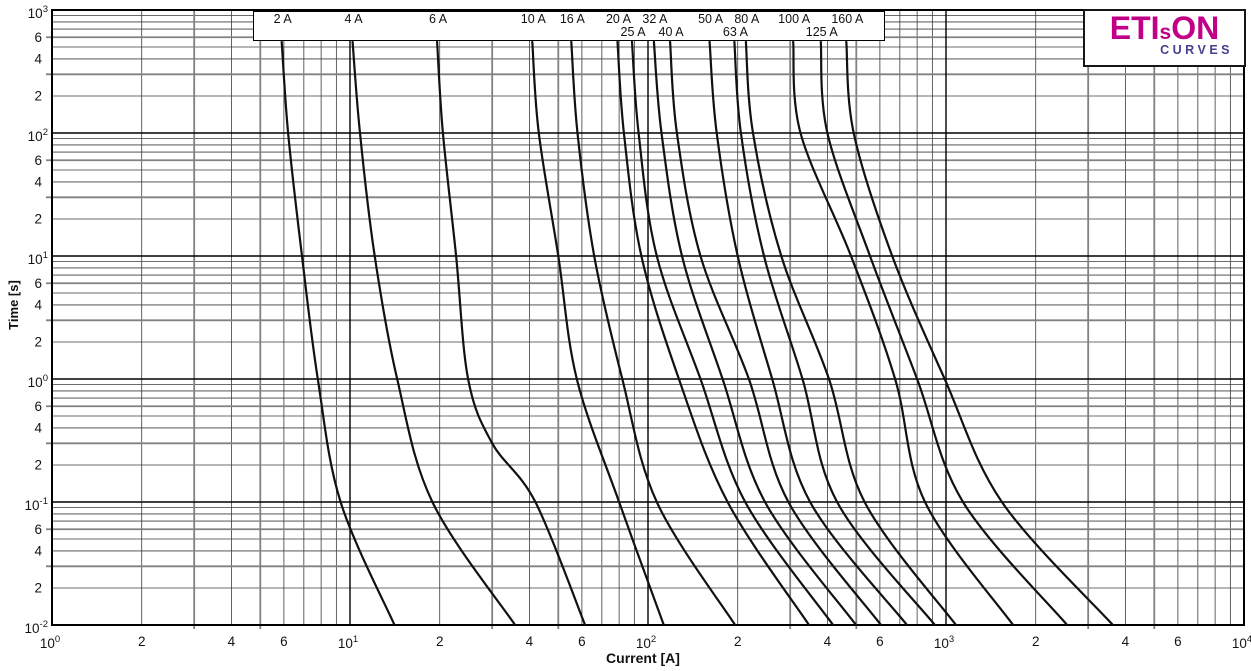 The image size is (1251, 671). Describe the element at coordinates (735, 32) in the screenshot. I see `curve-label-63-a: 63 A` at that location.